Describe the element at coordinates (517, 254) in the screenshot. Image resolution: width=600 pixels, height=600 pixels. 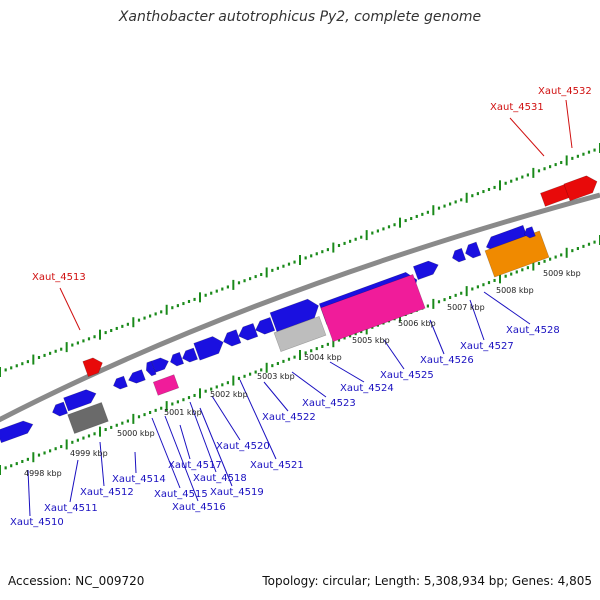
I see `feature-orange-feature` at that location.